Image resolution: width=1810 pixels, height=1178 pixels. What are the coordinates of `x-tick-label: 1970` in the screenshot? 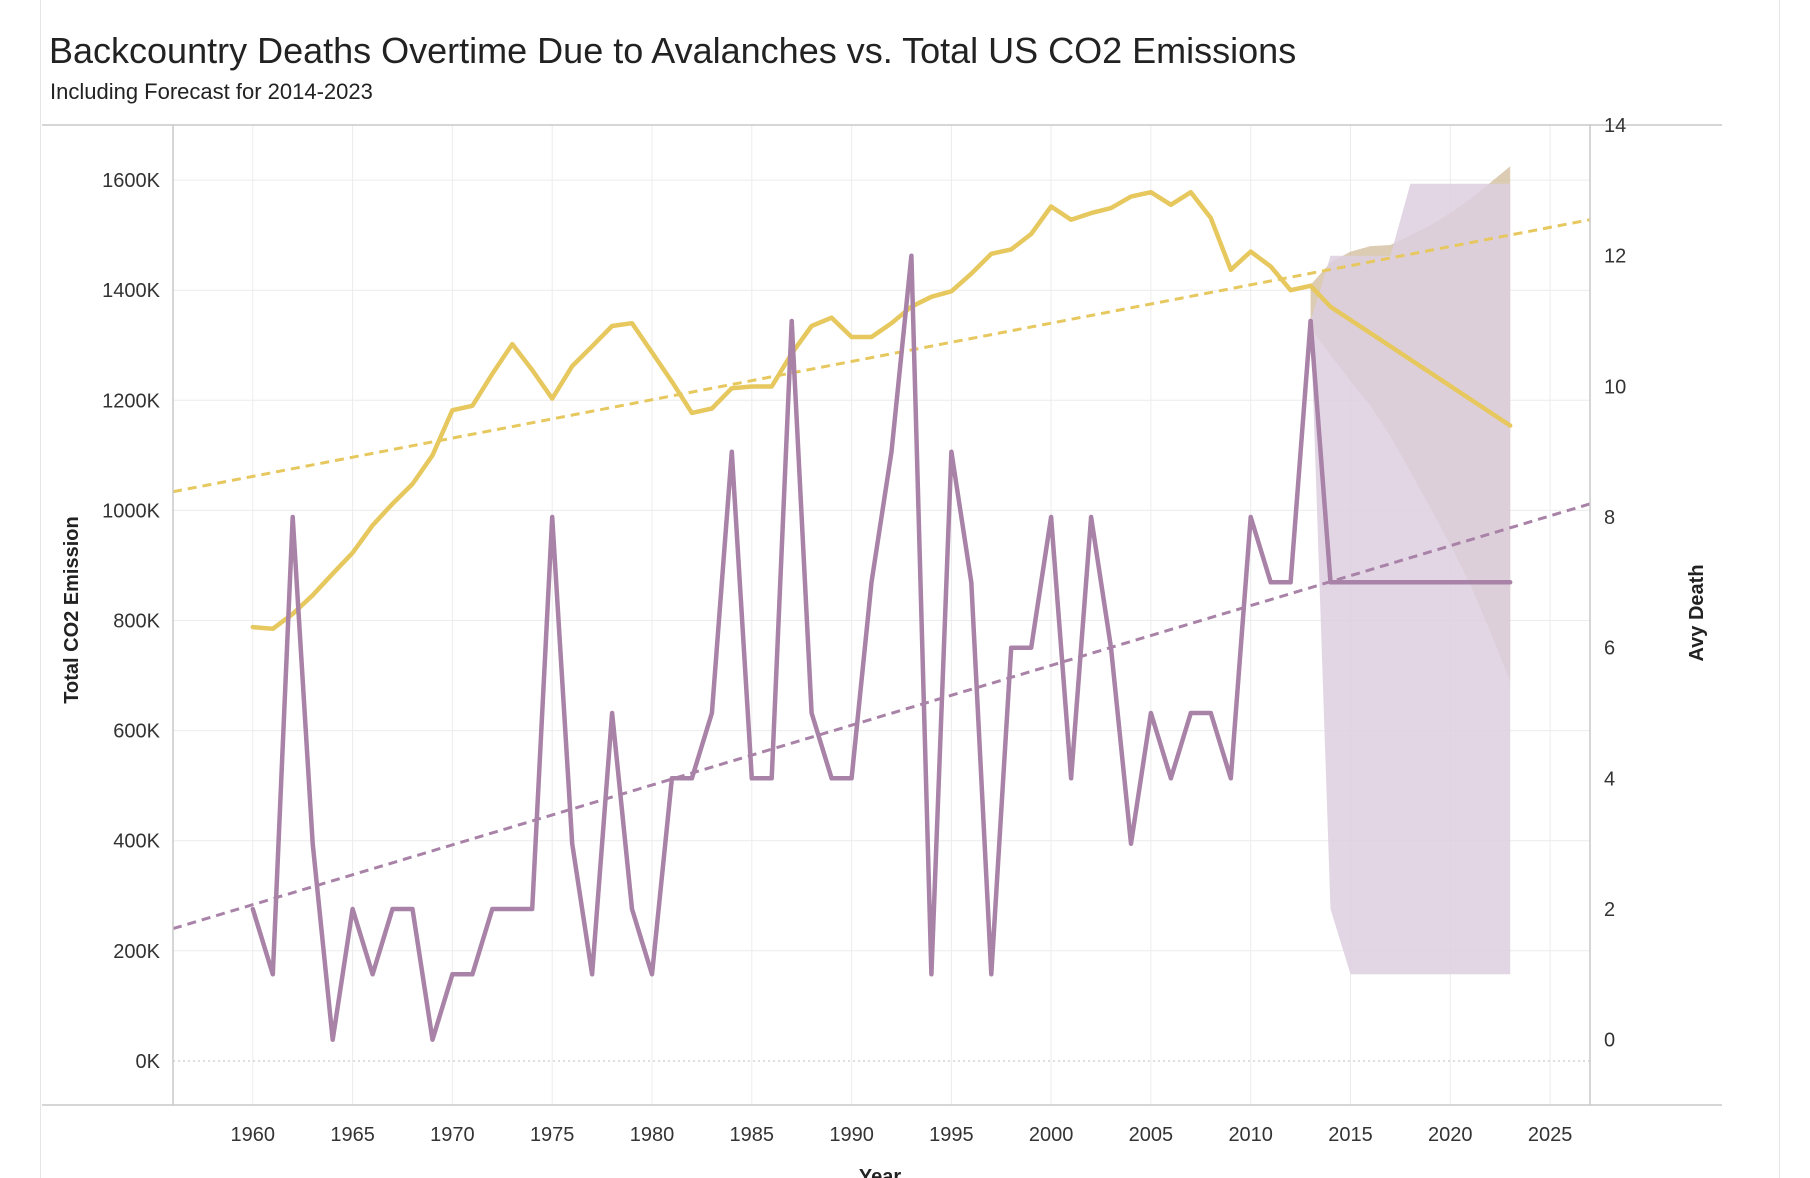 It's located at (452, 1135).